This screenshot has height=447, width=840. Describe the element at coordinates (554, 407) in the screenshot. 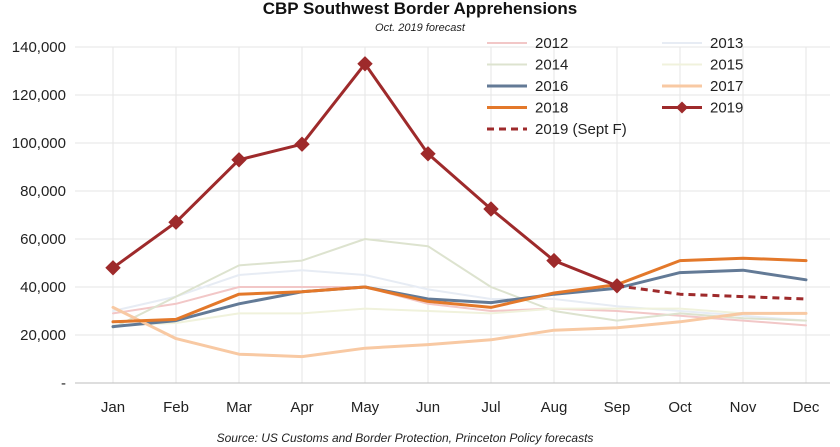

I see `x-tick-label: Aug` at that location.